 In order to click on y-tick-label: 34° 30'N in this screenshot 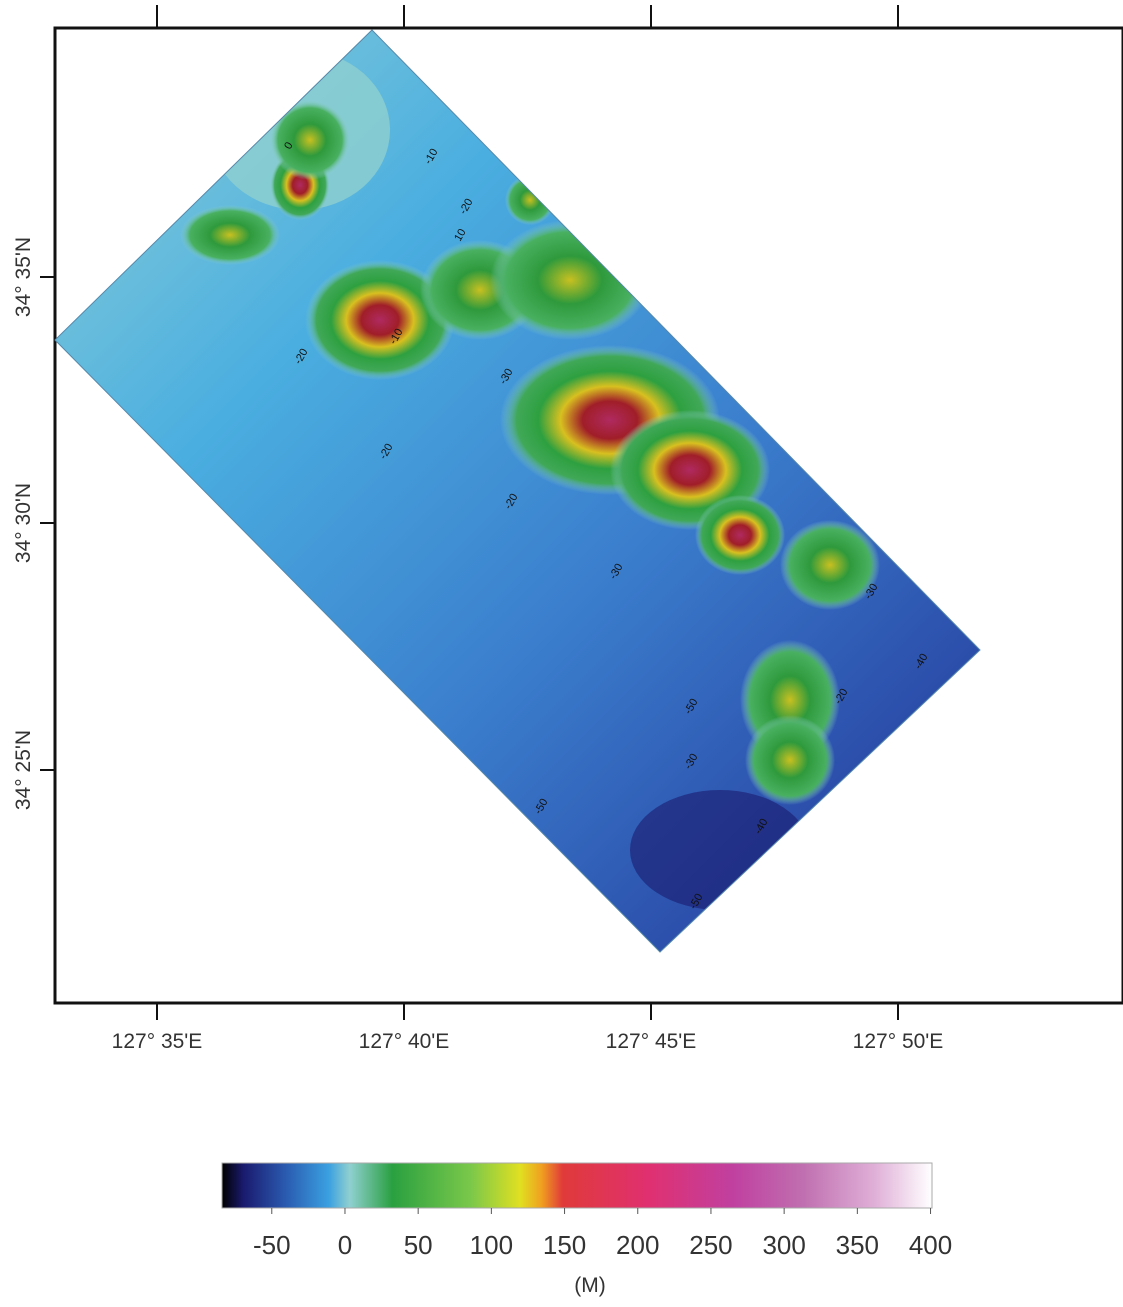, I will do `click(23, 523)`.